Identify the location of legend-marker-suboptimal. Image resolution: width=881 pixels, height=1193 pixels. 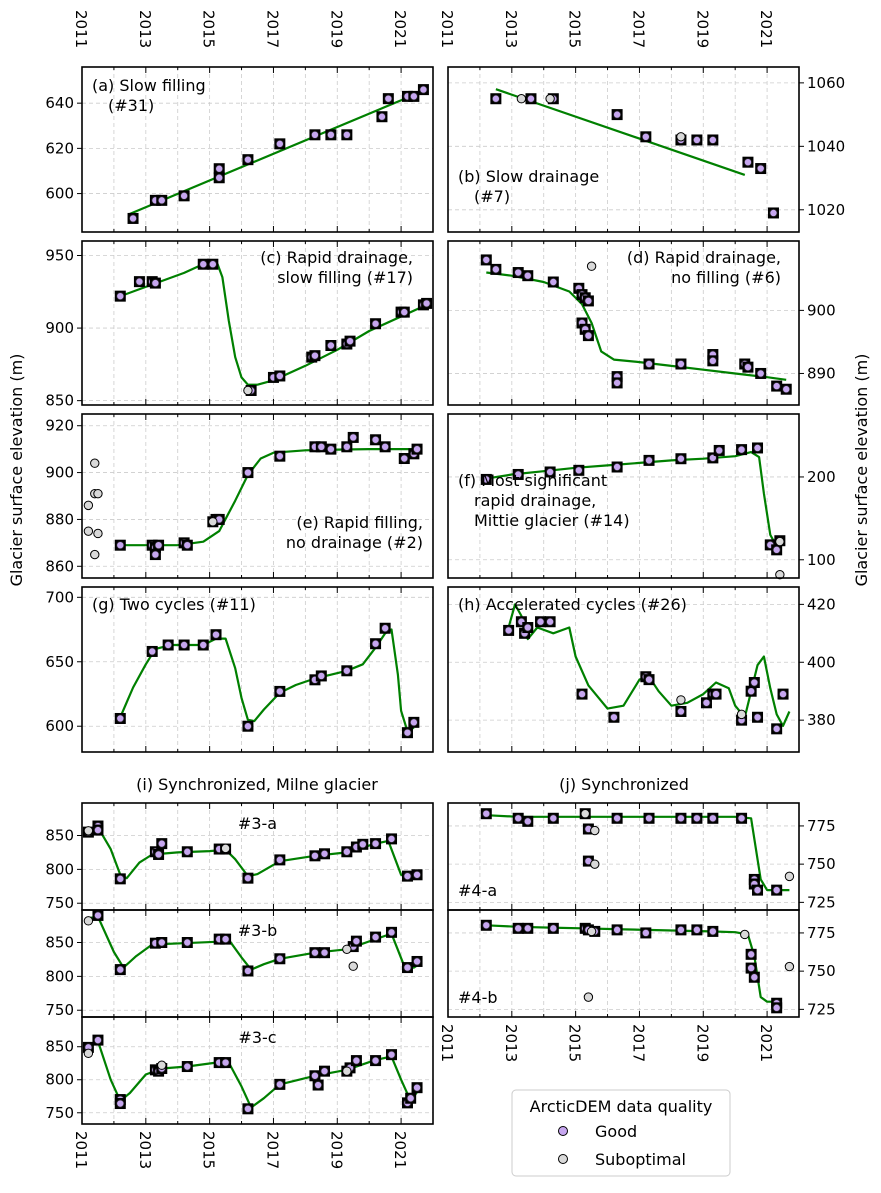
(563, 1159).